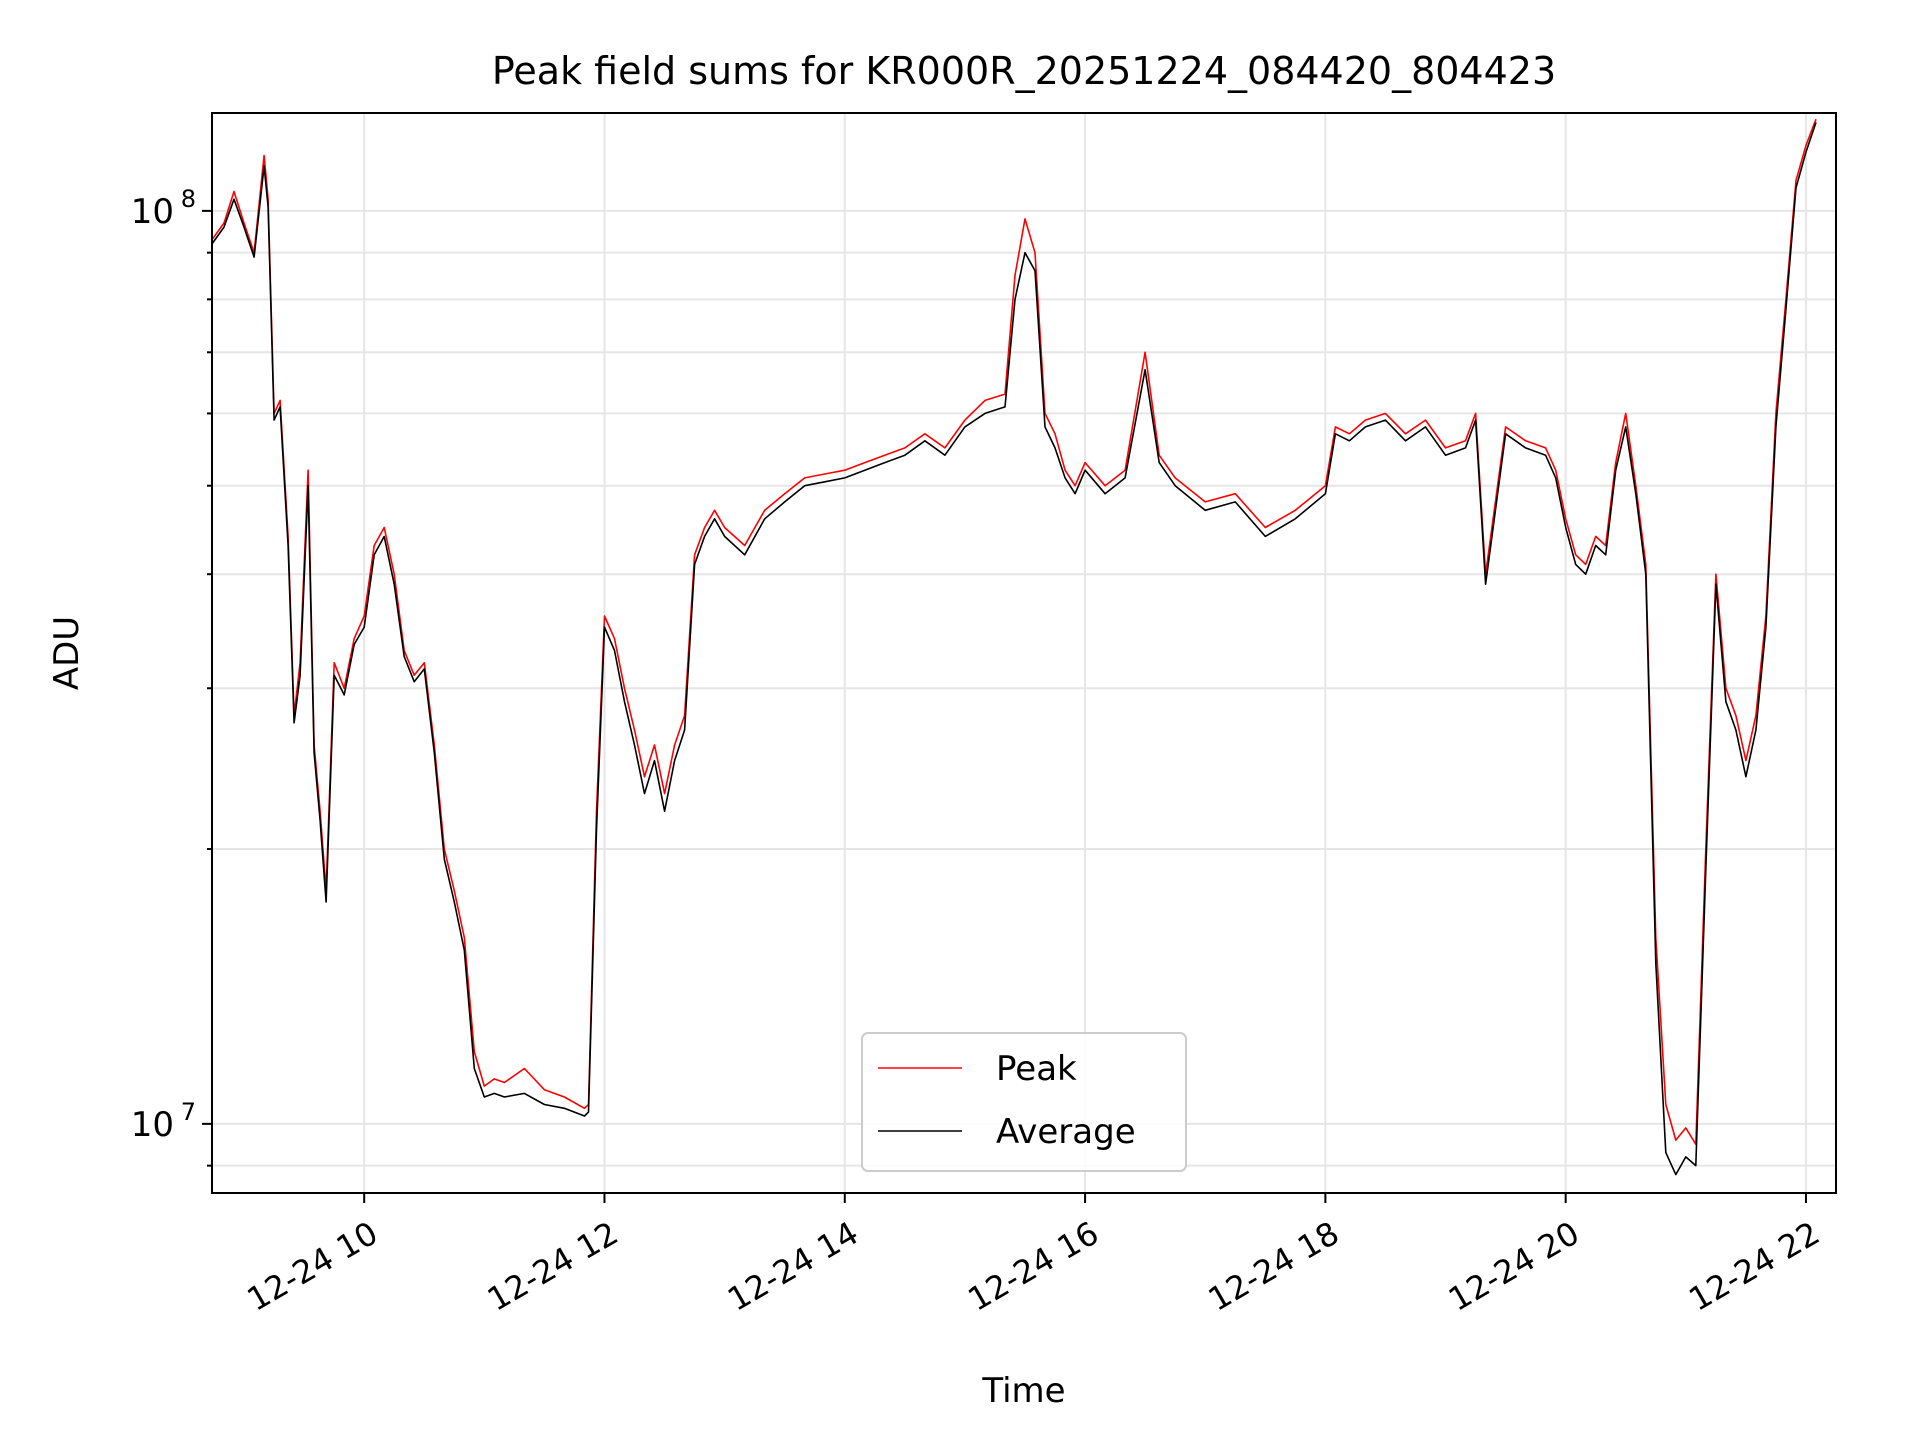 The image size is (1920, 1440). Describe the element at coordinates (188, 1112) in the screenshot. I see `y-tick-label-exponent: 7` at that location.